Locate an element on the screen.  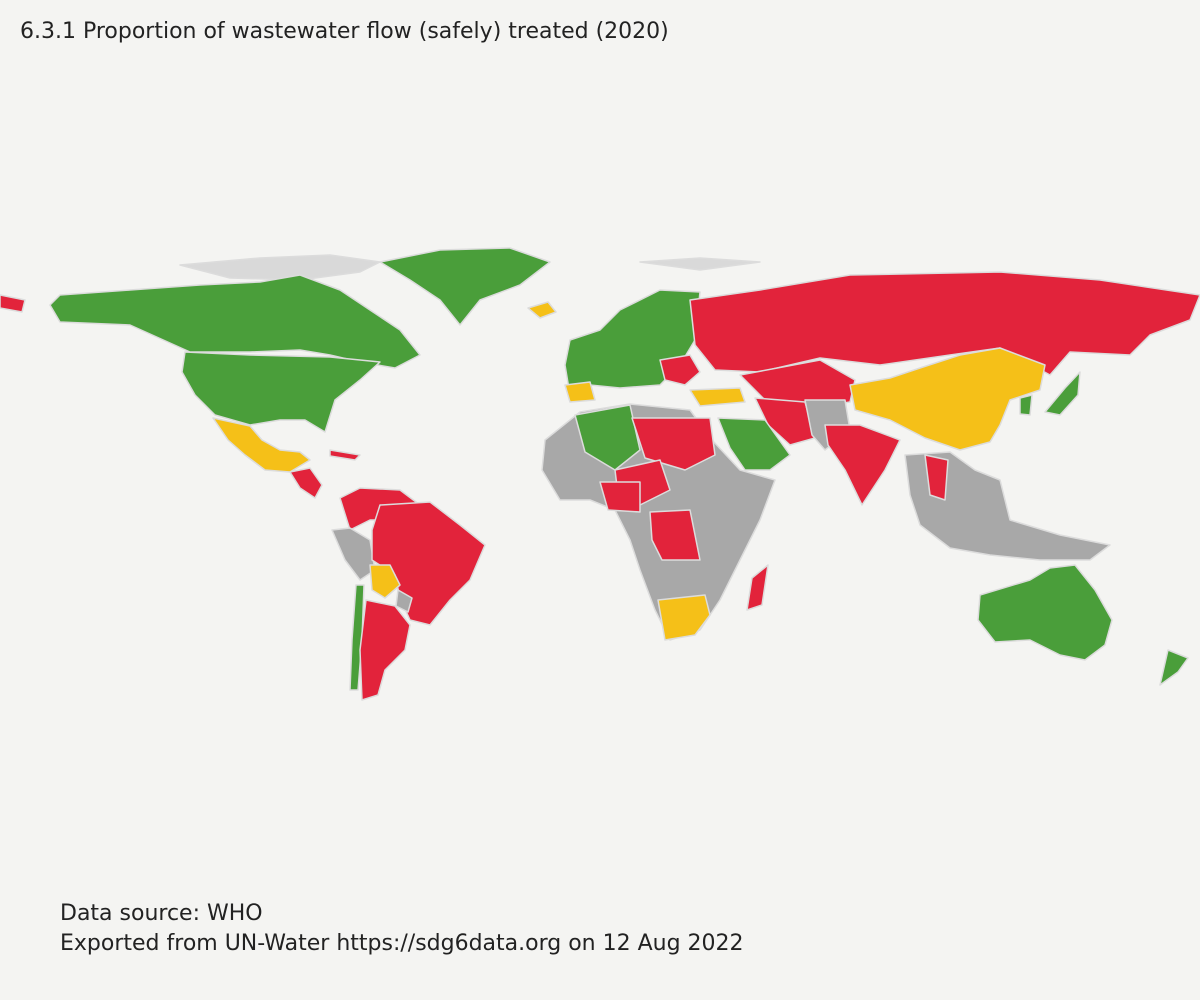
alaska-far-east is located at coordinates (13, 303).